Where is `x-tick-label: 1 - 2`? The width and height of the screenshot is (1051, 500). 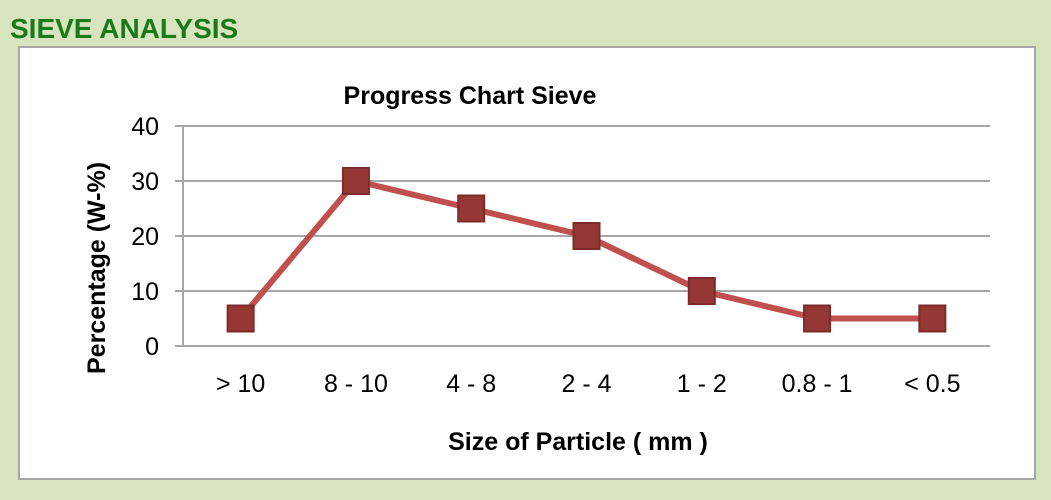 x-tick-label: 1 - 2 is located at coordinates (702, 384).